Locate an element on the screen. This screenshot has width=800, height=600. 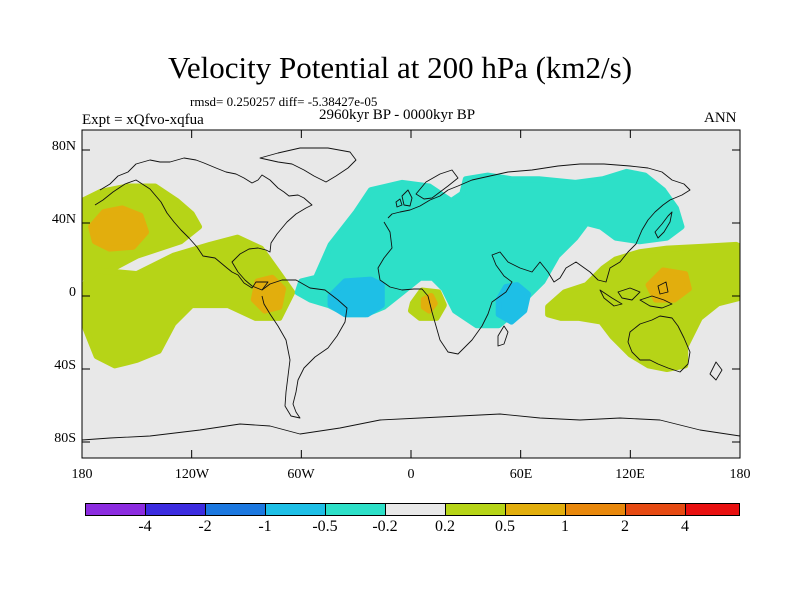
lat-label-80s: 80S is located at coordinates (65, 438).